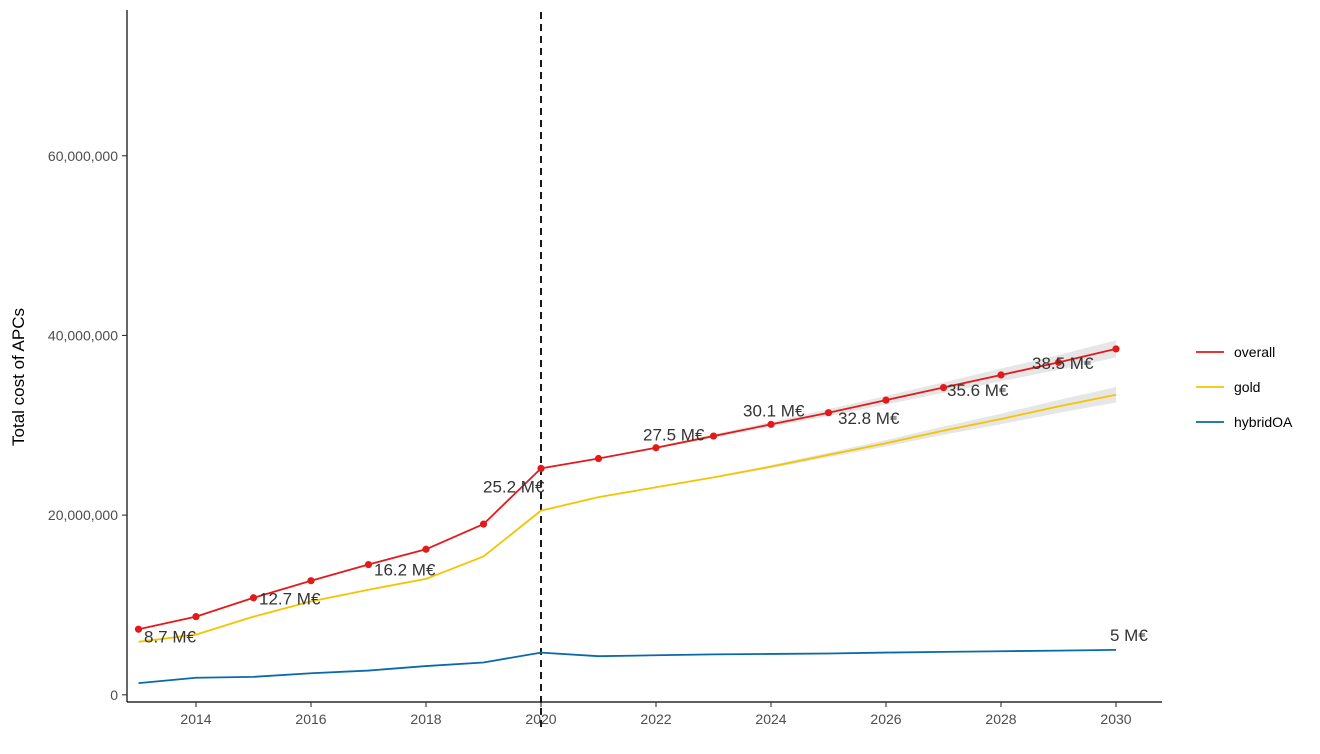 This screenshot has width=1320, height=754. What do you see at coordinates (885, 719) in the screenshot?
I see `x-tick-label-2026: 2026` at bounding box center [885, 719].